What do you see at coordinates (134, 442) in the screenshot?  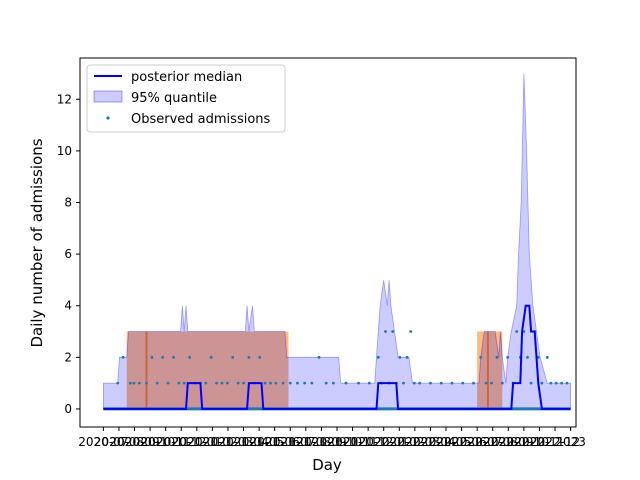 I see `x-tick-label-2: 2020-09` at bounding box center [134, 442].